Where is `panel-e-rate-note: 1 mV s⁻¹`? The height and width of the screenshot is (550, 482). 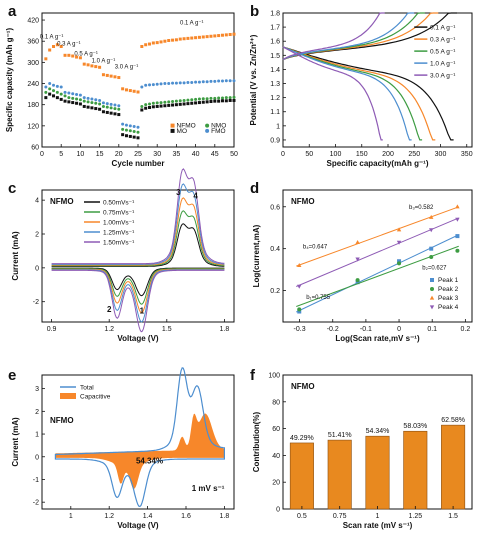
panel-e-rate-note: 1 mV s⁻¹ is located at coordinates (208, 488).